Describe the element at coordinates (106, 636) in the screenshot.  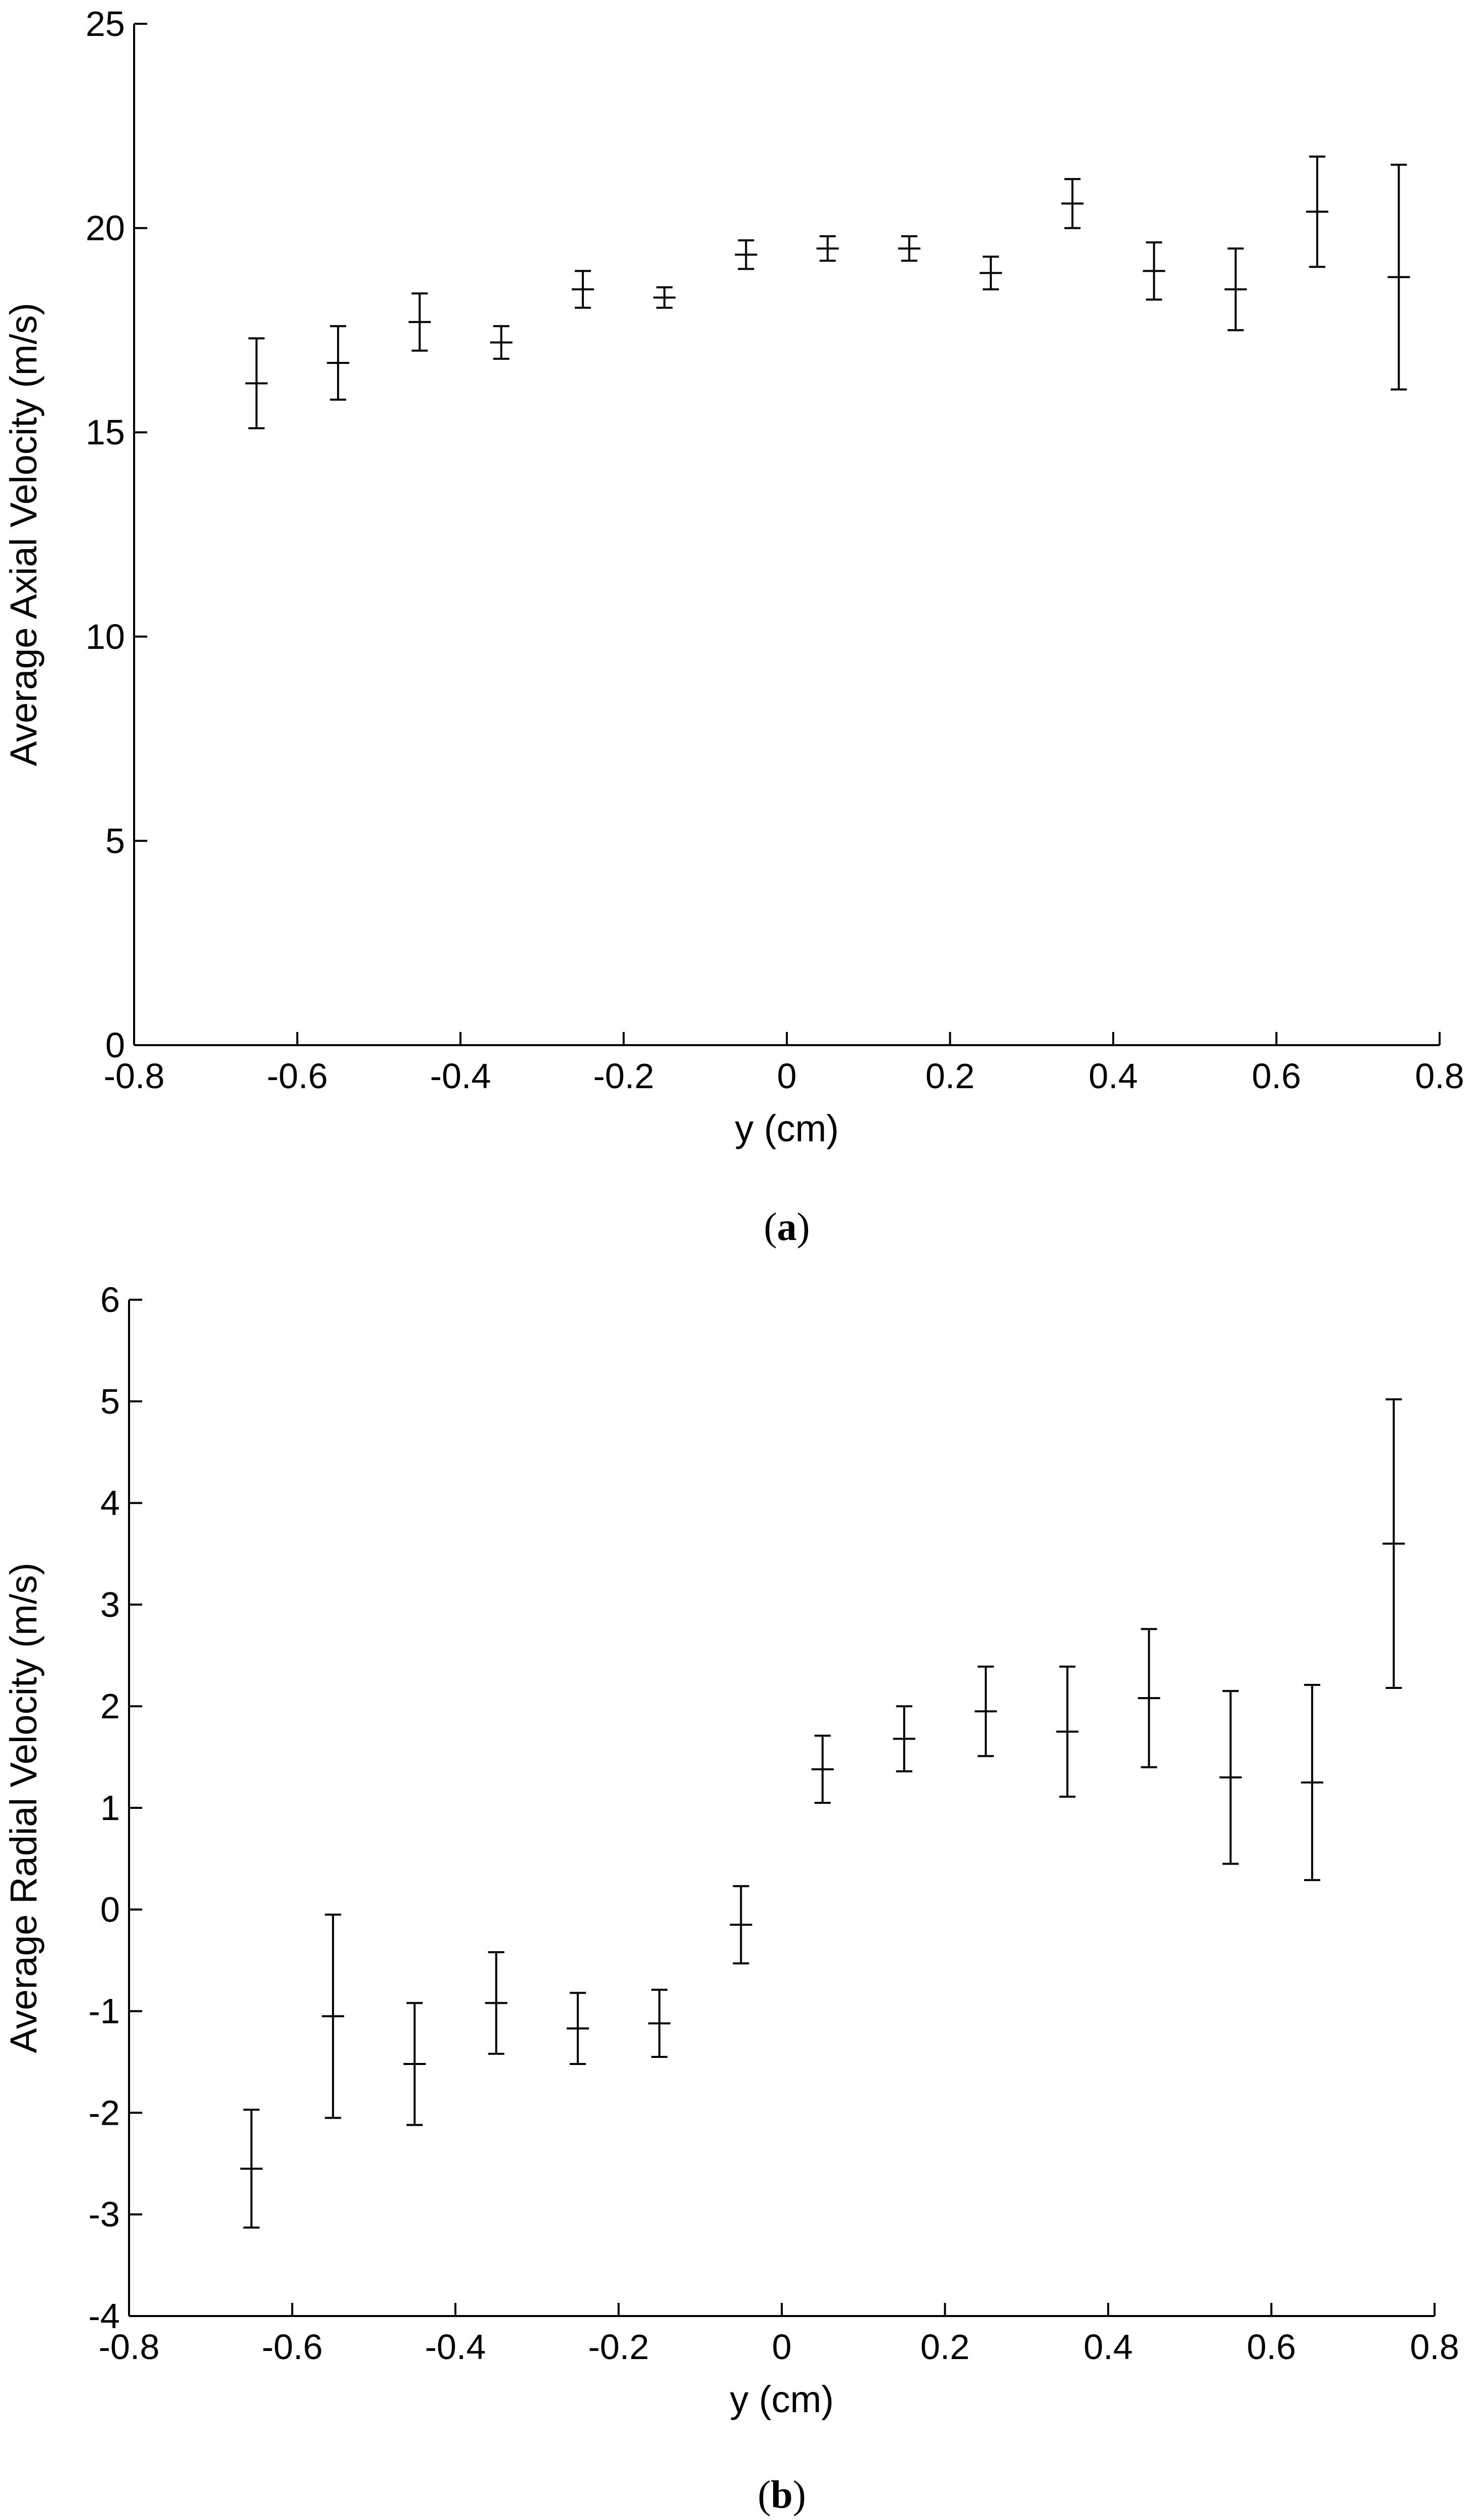
I see `y-tick-label: 10` at that location.